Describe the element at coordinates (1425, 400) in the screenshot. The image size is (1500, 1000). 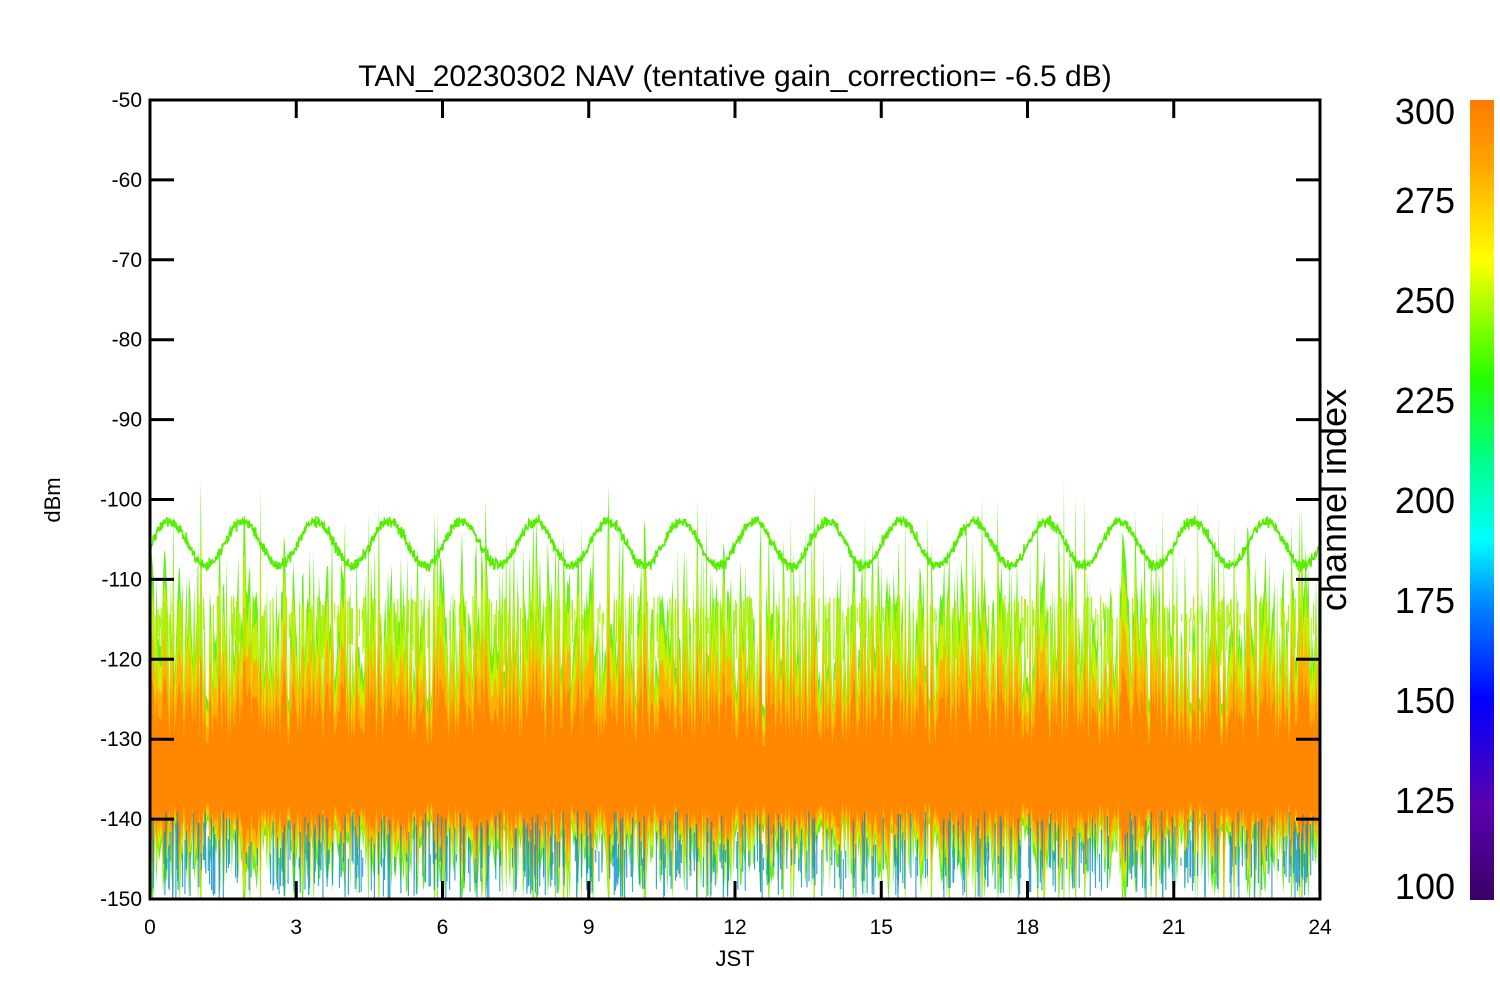
I see `colorbar-tick-label-3: 225` at that location.